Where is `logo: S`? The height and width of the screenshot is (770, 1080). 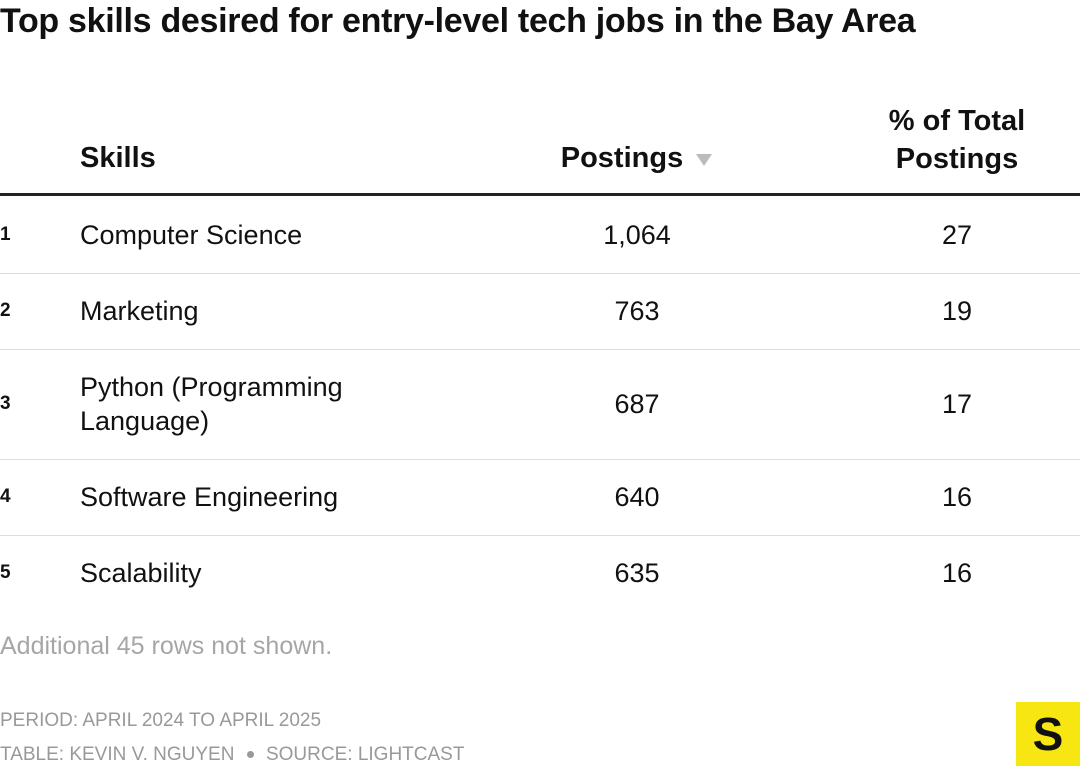
logo: S is located at coordinates (1048, 734).